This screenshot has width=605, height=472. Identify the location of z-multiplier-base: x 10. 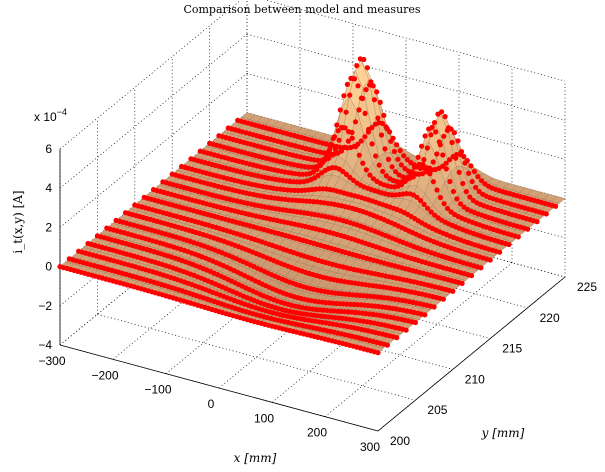
(45, 117).